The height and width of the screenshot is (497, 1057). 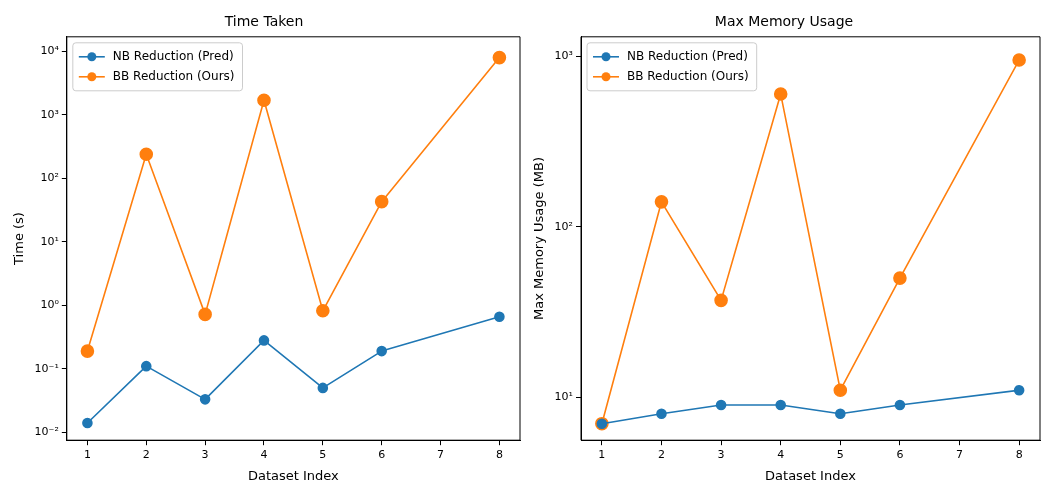 I want to click on y-tick-label: 10⁻¹, so click(x=46, y=368).